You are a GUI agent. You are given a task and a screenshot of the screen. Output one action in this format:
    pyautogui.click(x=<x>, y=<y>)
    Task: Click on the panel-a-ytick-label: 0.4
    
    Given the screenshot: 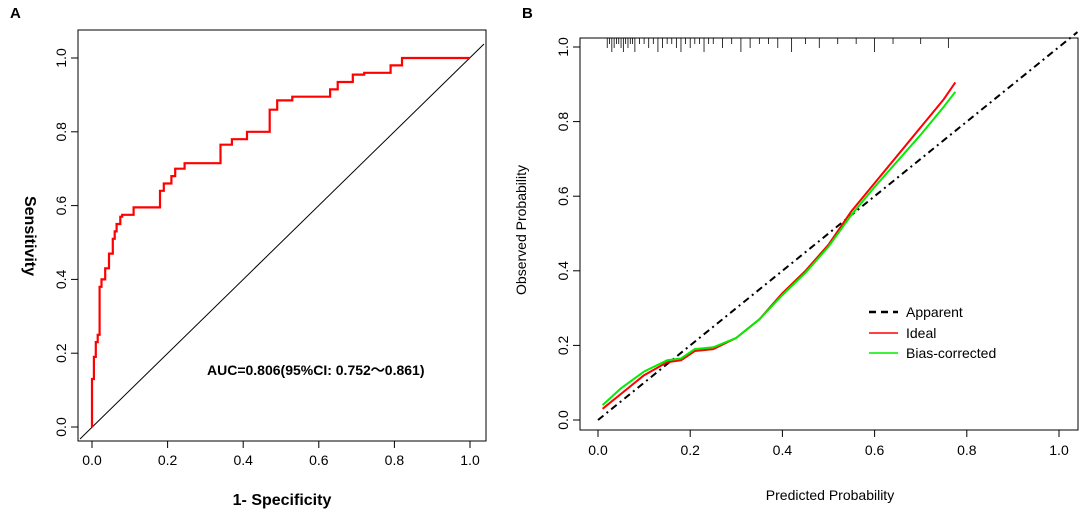 What is the action you would take?
    pyautogui.click(x=61, y=279)
    